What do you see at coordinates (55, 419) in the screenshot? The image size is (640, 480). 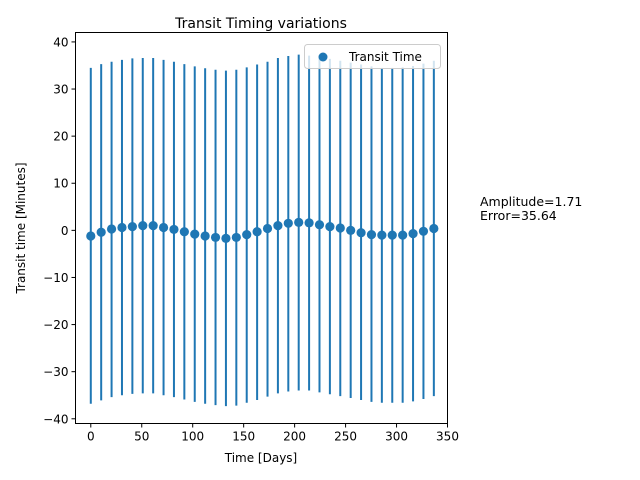 I see `y-tick-label: −40` at bounding box center [55, 419].